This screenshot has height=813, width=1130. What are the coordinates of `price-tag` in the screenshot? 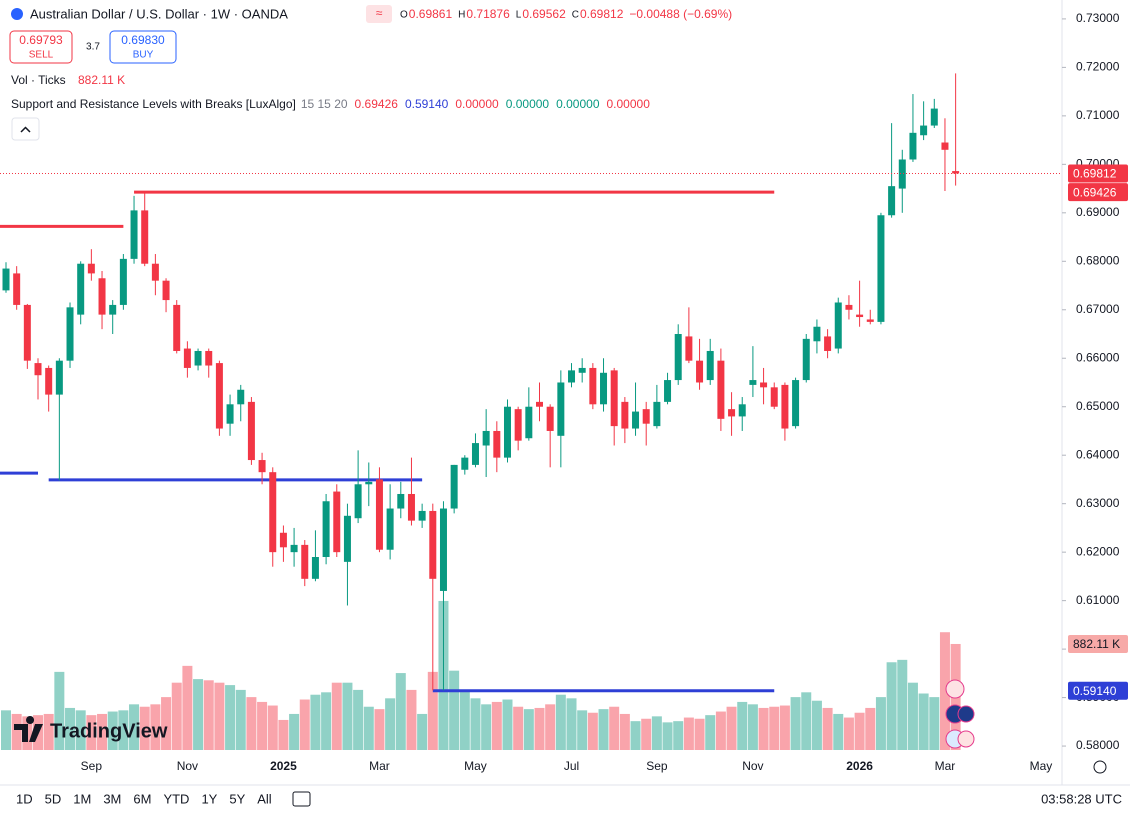 It's located at (1098, 173).